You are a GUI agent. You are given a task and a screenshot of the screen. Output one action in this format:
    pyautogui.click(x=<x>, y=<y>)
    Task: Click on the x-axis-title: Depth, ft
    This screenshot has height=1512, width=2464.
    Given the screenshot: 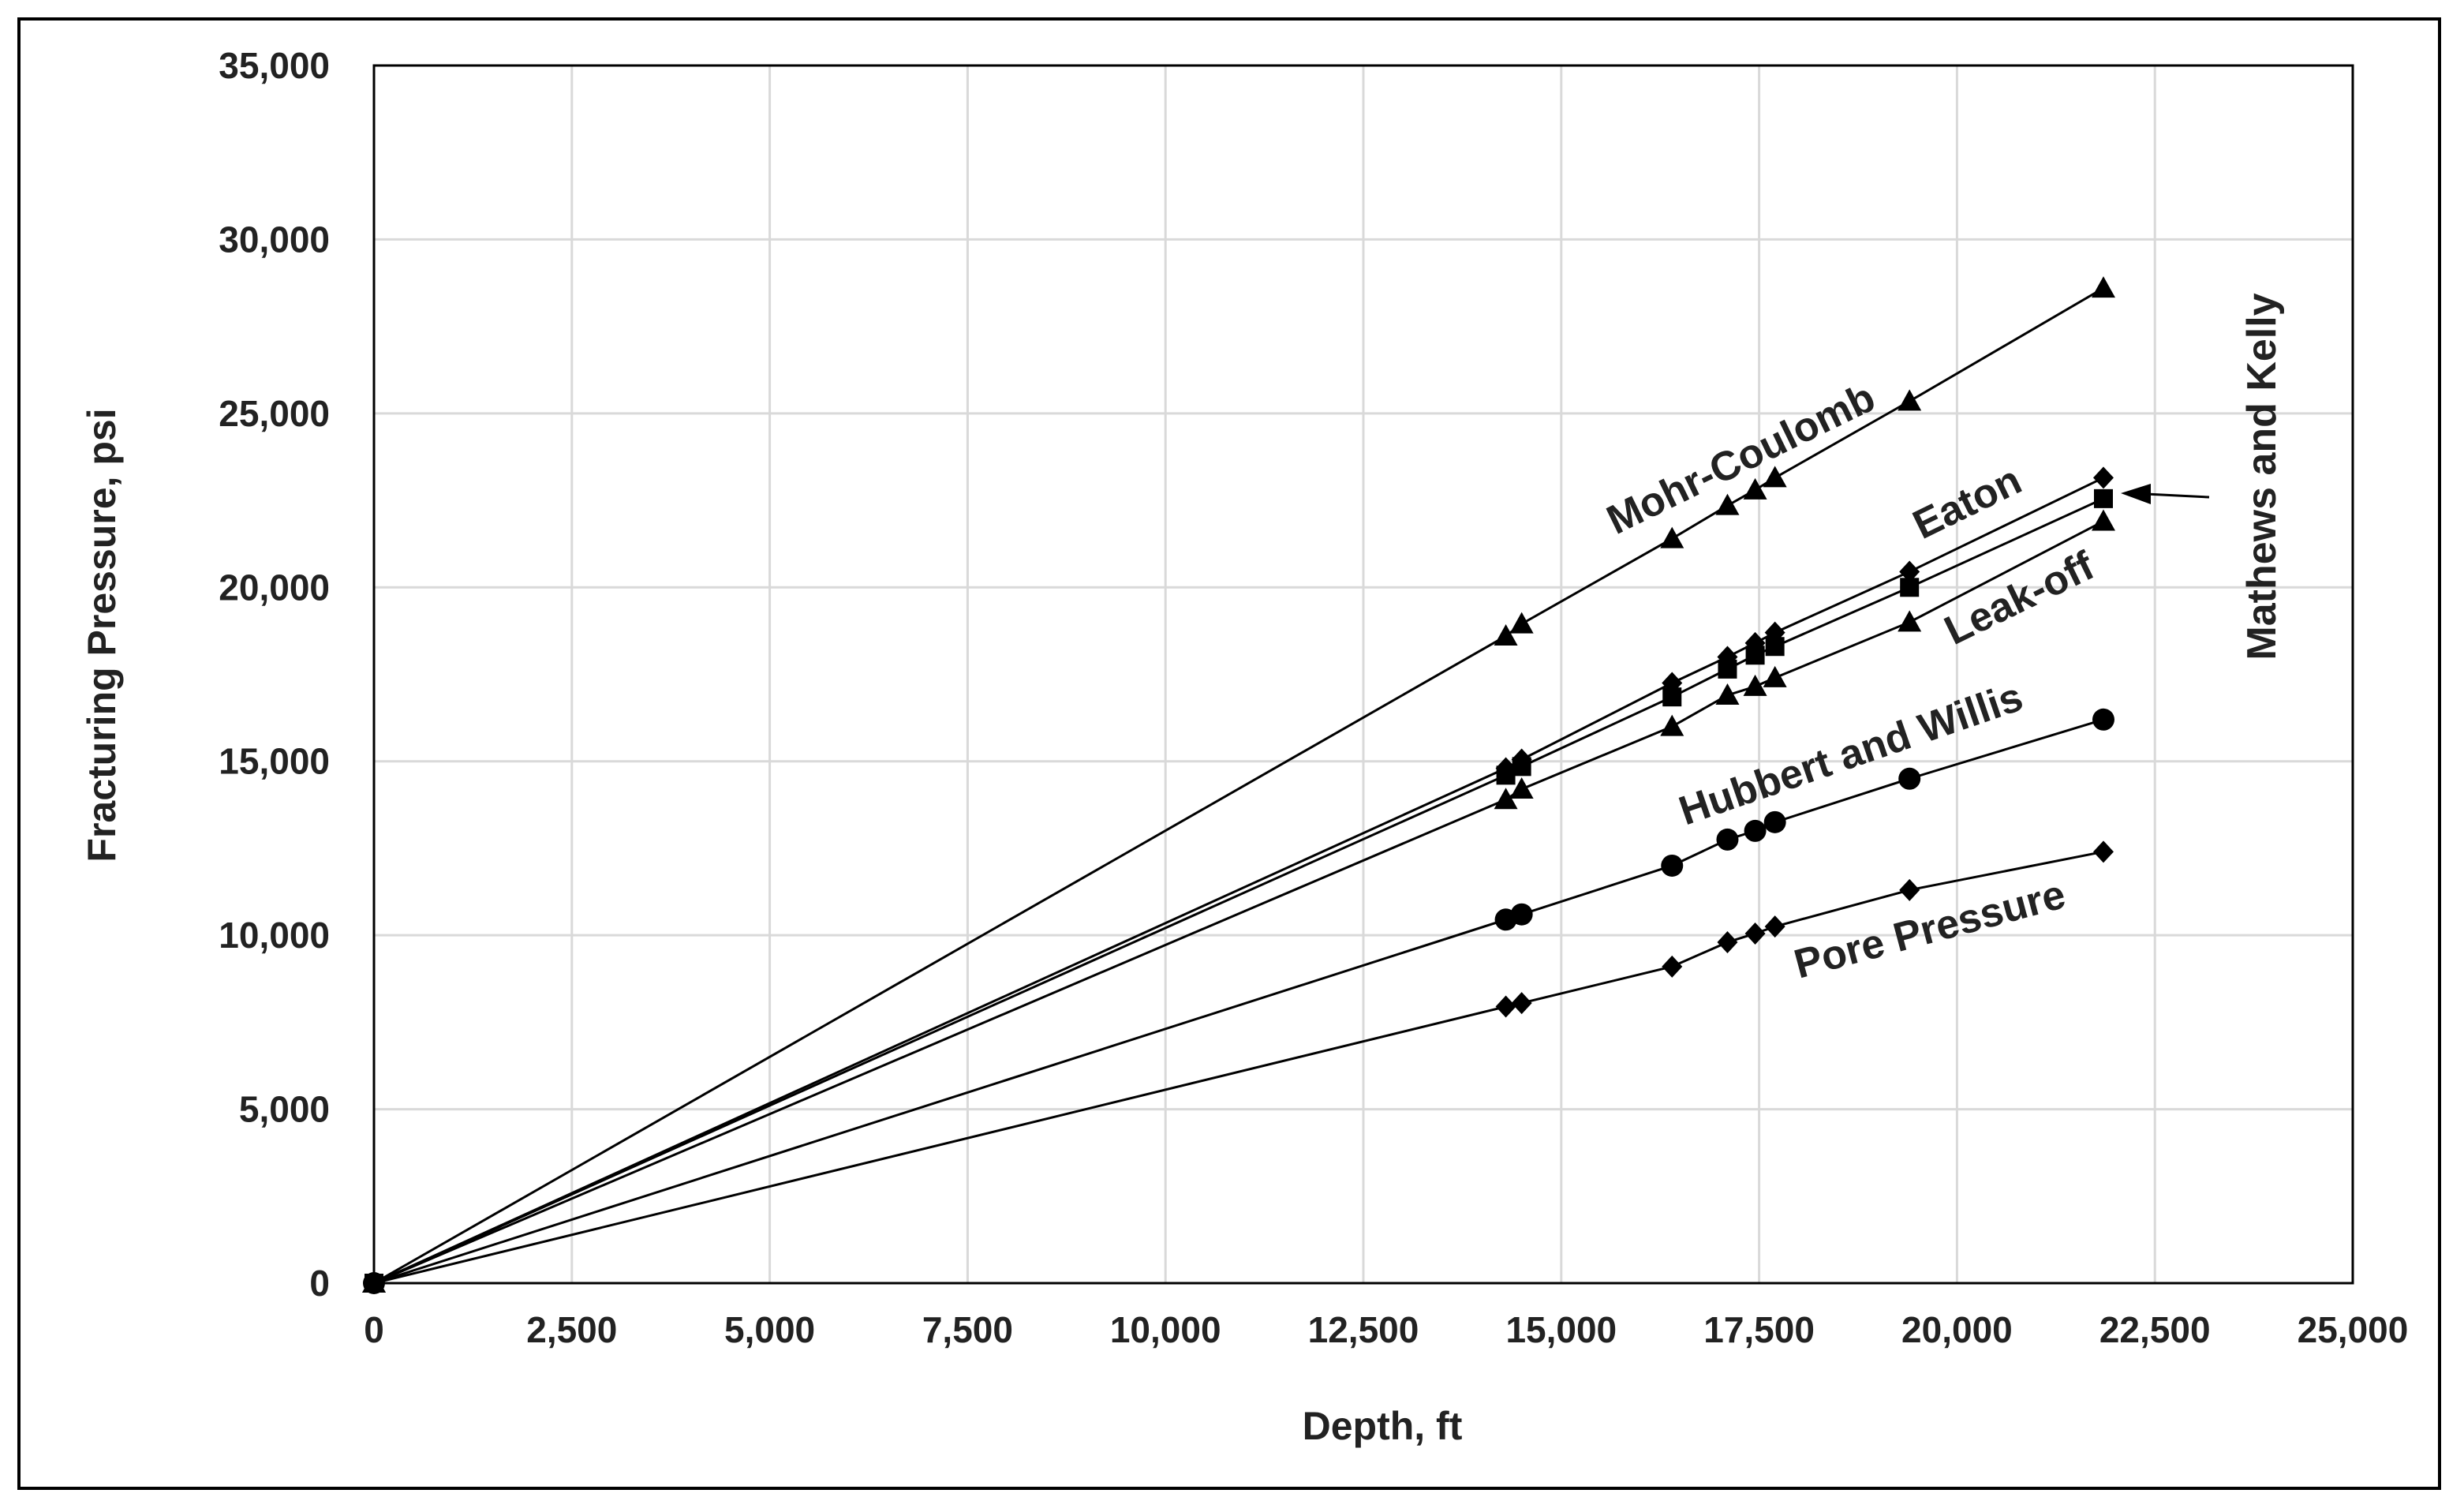 What is the action you would take?
    pyautogui.click(x=1383, y=1426)
    